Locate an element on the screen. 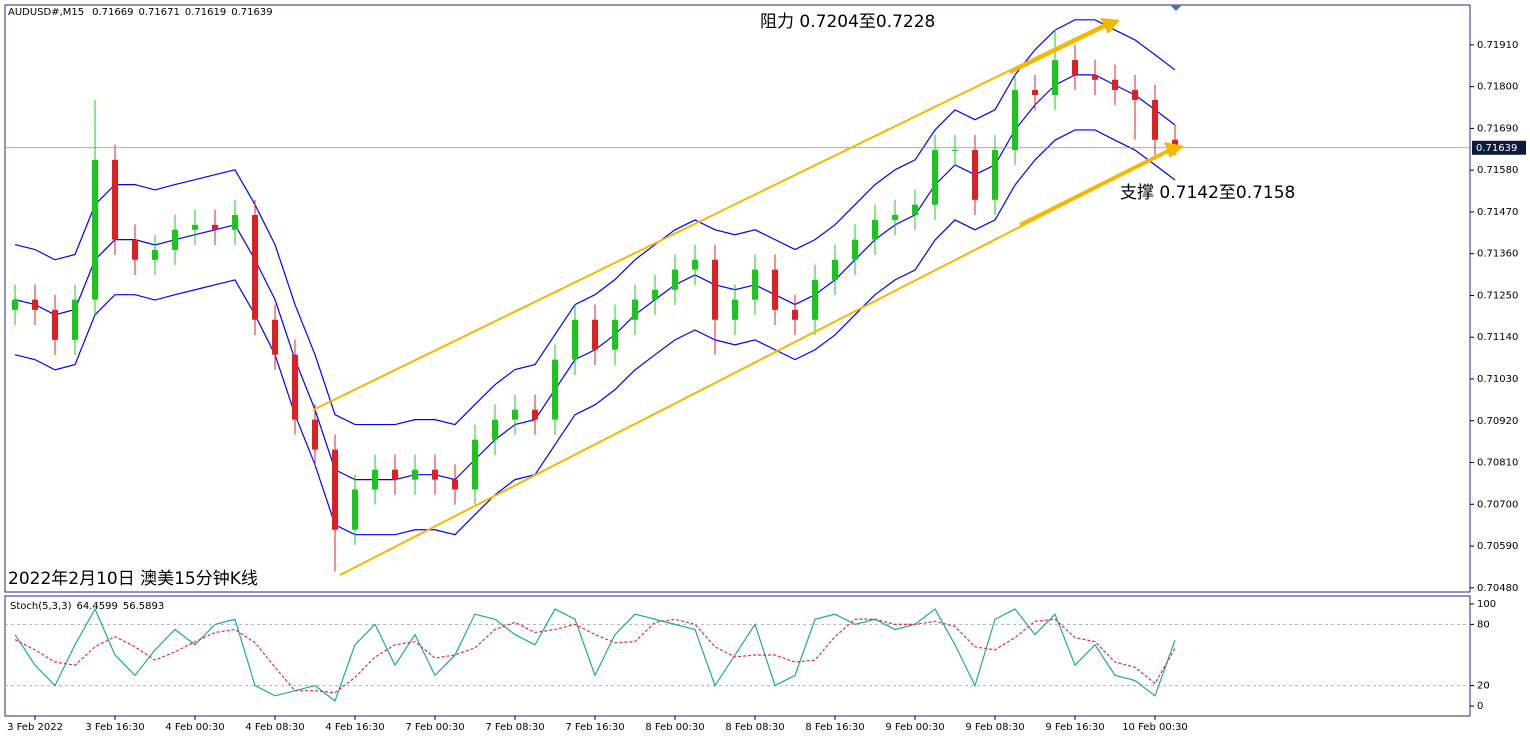 This screenshot has width=1530, height=744. y-tick-label: 0.71030 is located at coordinates (1497, 379).